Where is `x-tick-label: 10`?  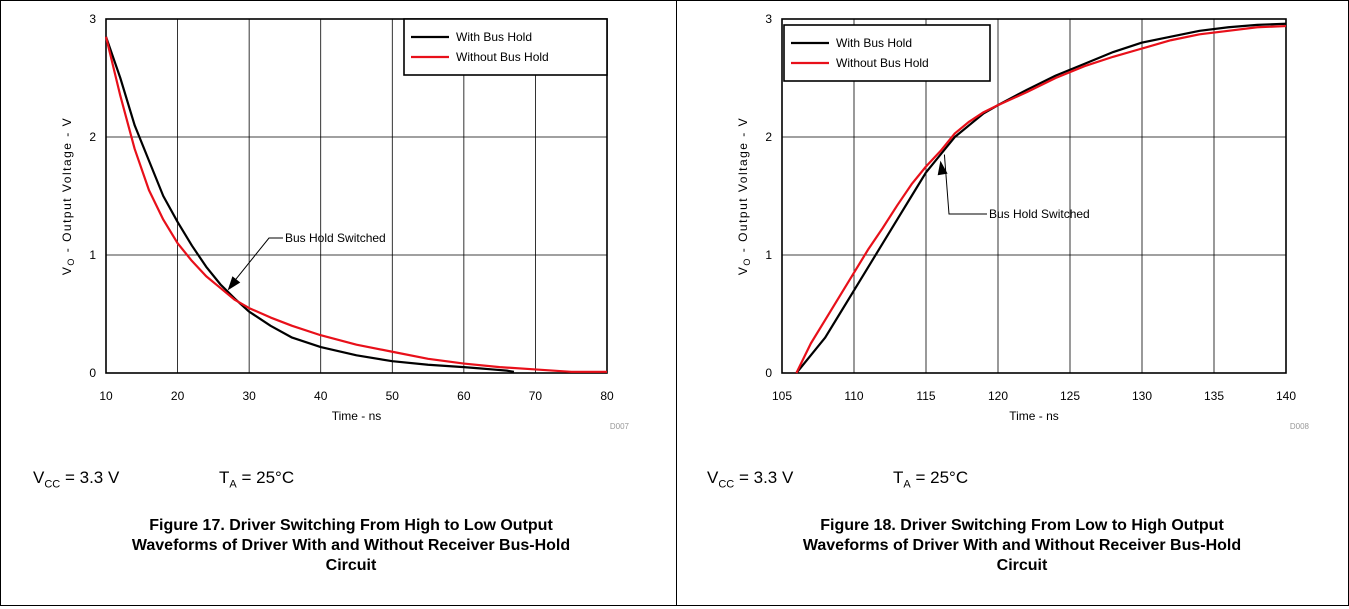 x-tick-label: 10 is located at coordinates (106, 396).